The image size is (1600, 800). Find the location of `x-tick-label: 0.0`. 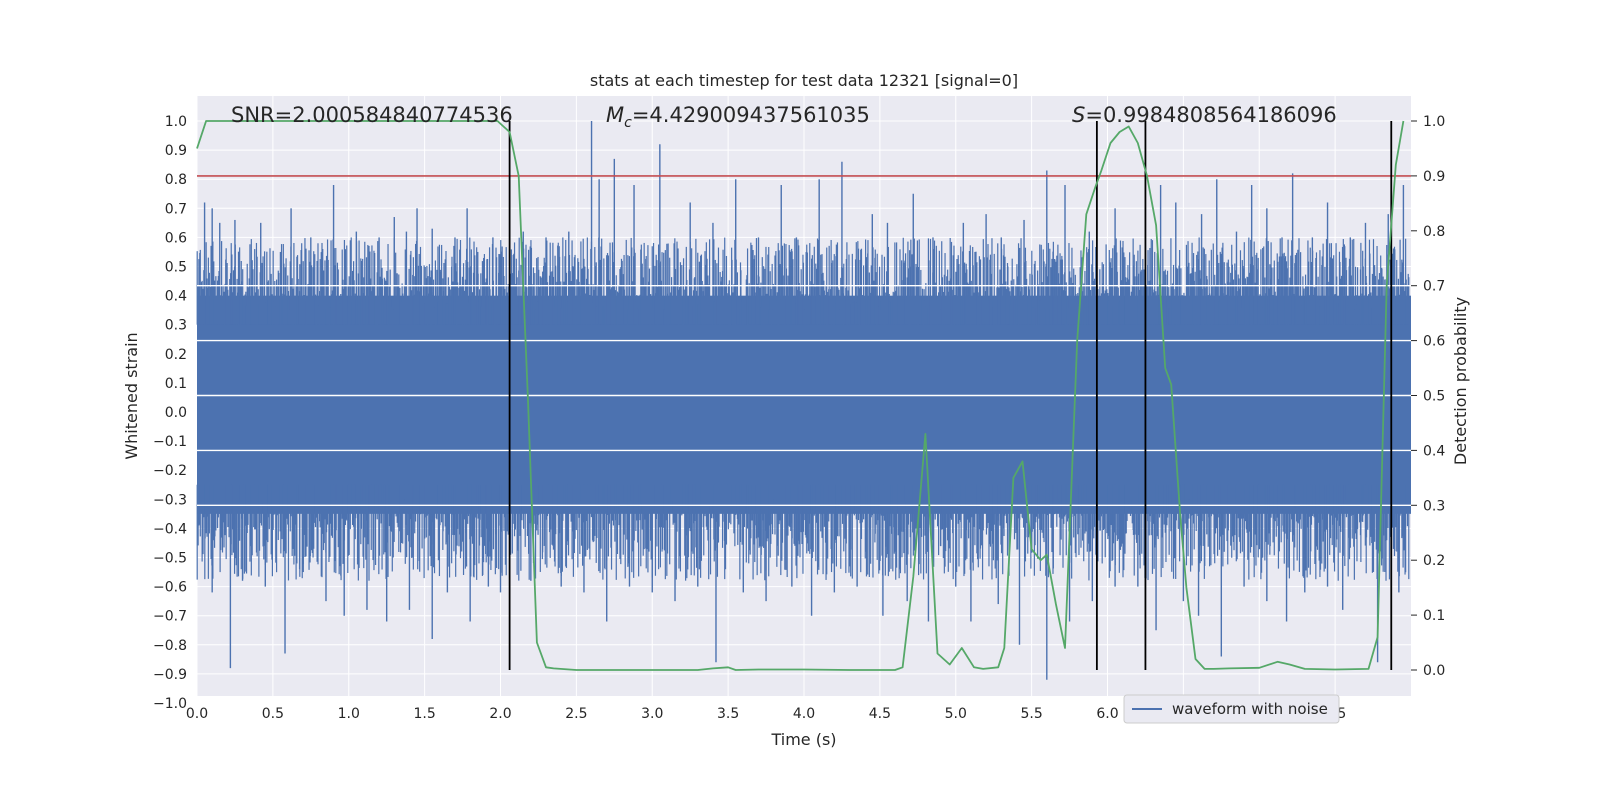

x-tick-label: 0.0 is located at coordinates (197, 714).